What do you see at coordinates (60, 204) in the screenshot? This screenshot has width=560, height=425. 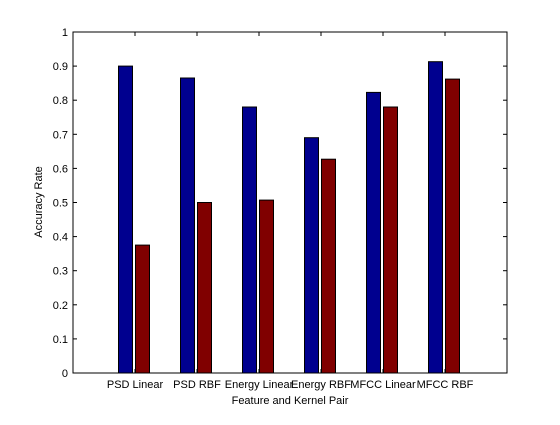 I see `y-tick-label: 0.5` at bounding box center [60, 204].